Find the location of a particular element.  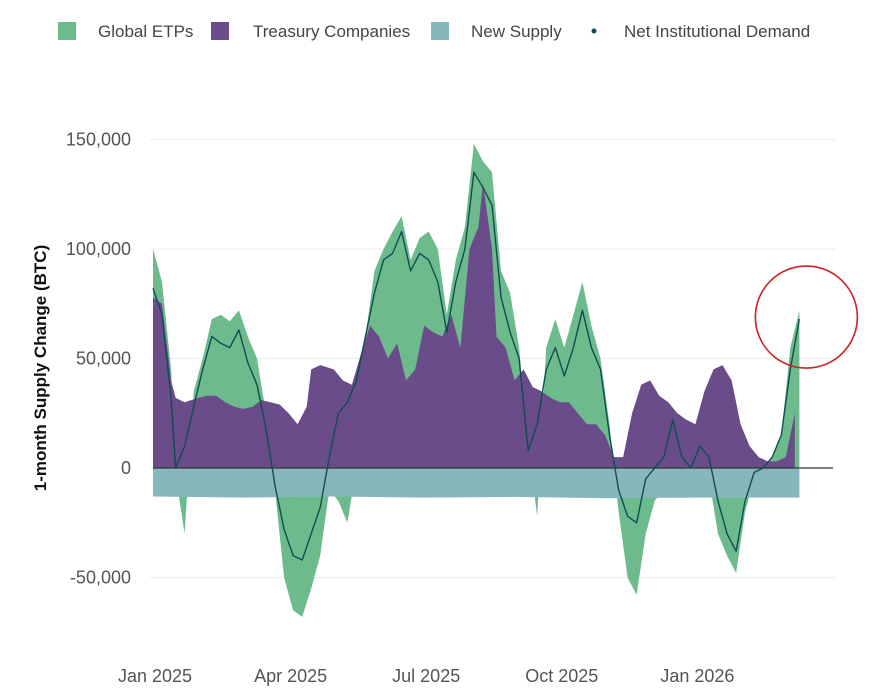

y-axis-ticks: 150,000 100,000 50,000 0 -50,000 is located at coordinates (98, 359).